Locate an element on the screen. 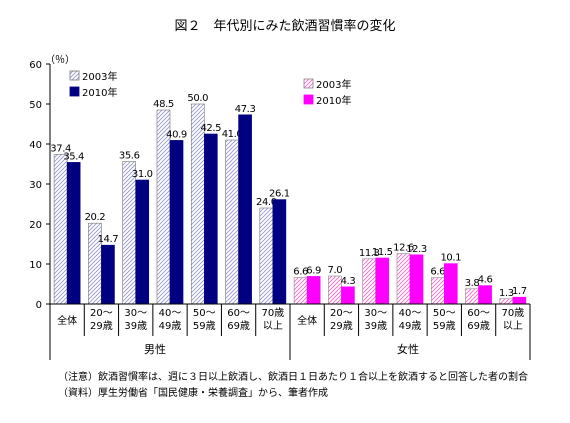  data-label: 26.1 is located at coordinates (279, 194).